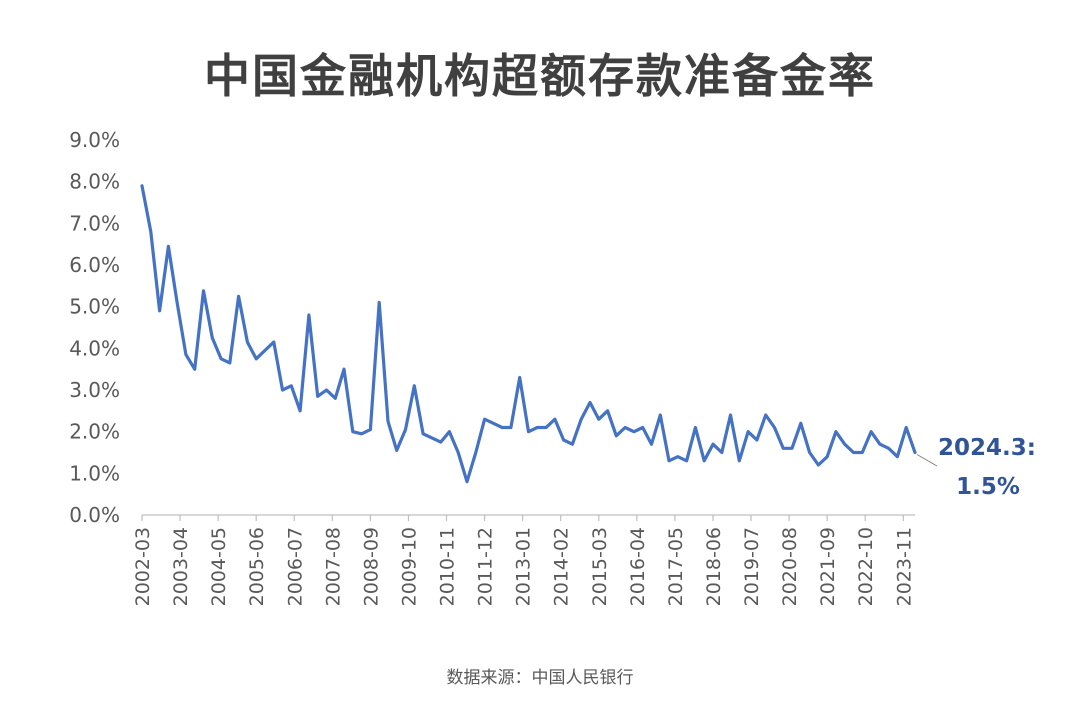  Describe the element at coordinates (94, 182) in the screenshot. I see `y-tick-label: 8.0%` at that location.